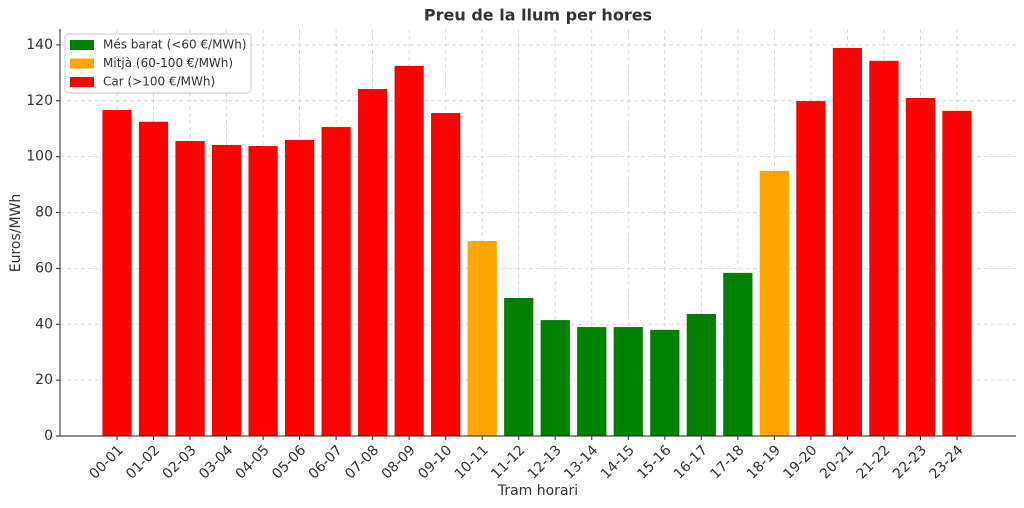  What do you see at coordinates (39, 157) in the screenshot?
I see `y-tick-label: 100` at bounding box center [39, 157].